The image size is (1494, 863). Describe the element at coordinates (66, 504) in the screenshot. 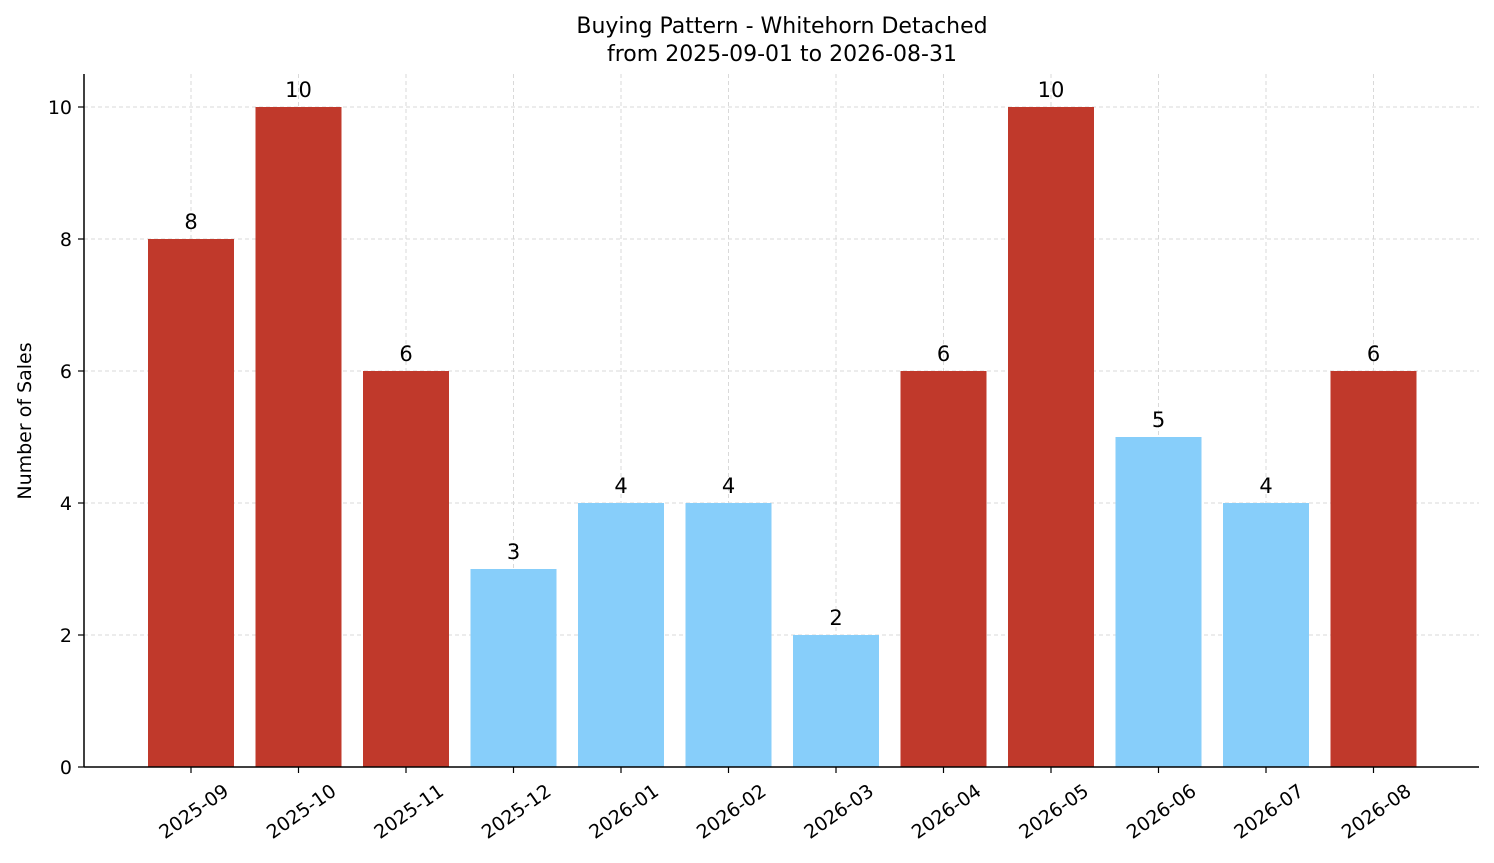

I see `y-tick-label: 4` at that location.